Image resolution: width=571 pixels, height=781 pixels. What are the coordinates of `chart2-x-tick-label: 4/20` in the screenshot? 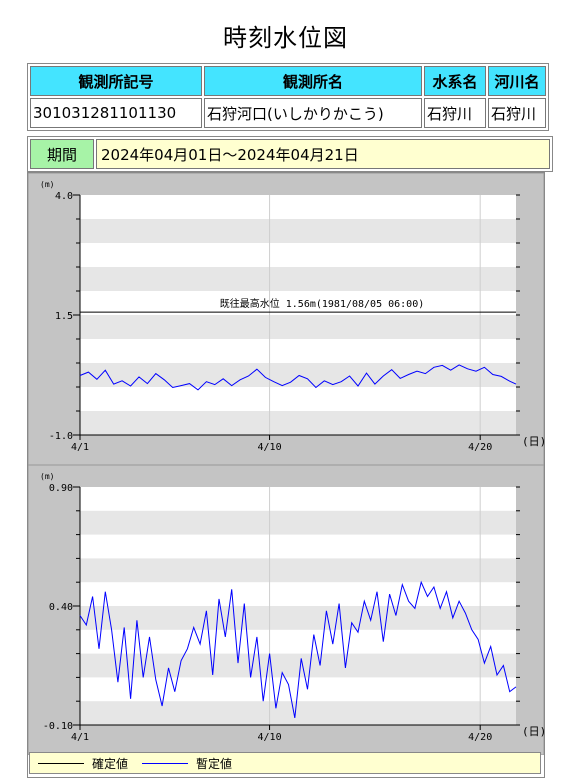 It's located at (480, 737).